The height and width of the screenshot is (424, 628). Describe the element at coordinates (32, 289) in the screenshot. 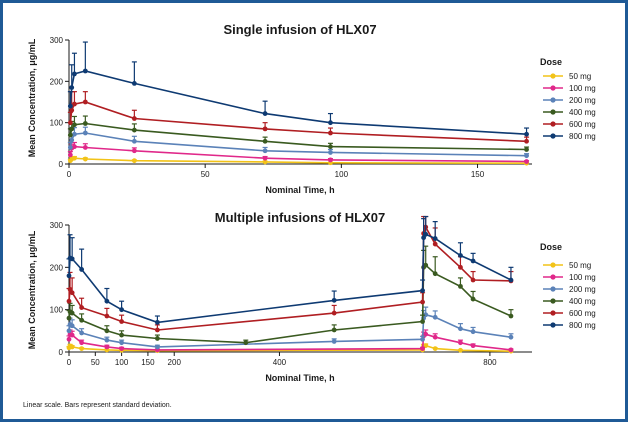

I see `chart2-y-axis-label: Mean Concentration, μg/mL` at that location.